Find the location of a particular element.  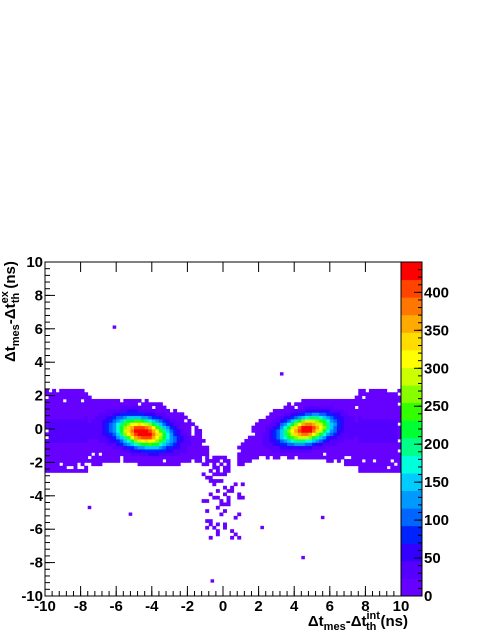

colorbar-tick-label: 250 is located at coordinates (436, 406).